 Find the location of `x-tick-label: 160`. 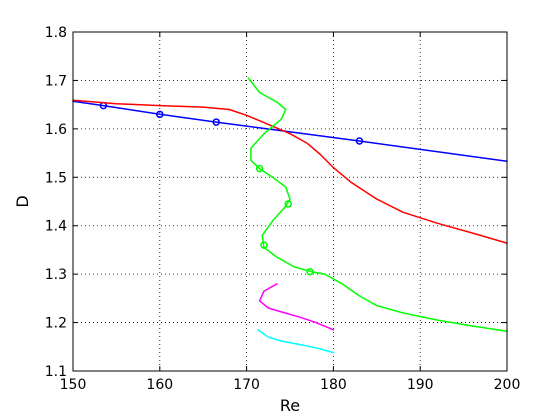

x-tick-label: 160 is located at coordinates (159, 385).